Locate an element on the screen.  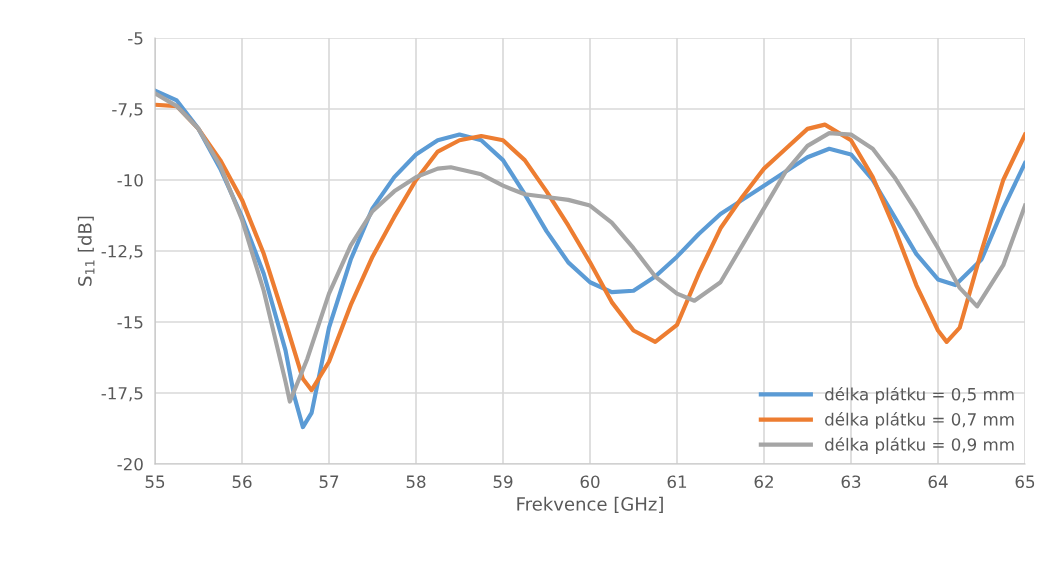
y-tick-label: -7,5 is located at coordinates (127, 110).